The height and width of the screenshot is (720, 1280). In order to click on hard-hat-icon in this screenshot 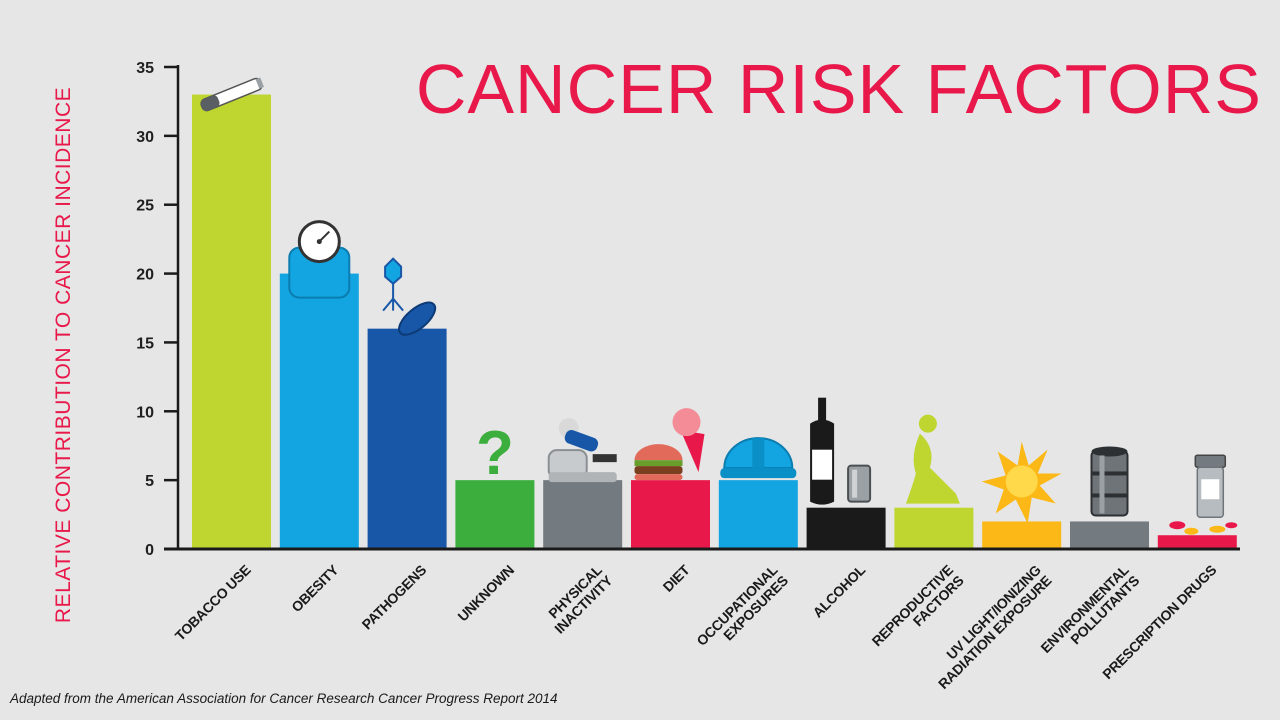, I will do `click(758, 458)`.